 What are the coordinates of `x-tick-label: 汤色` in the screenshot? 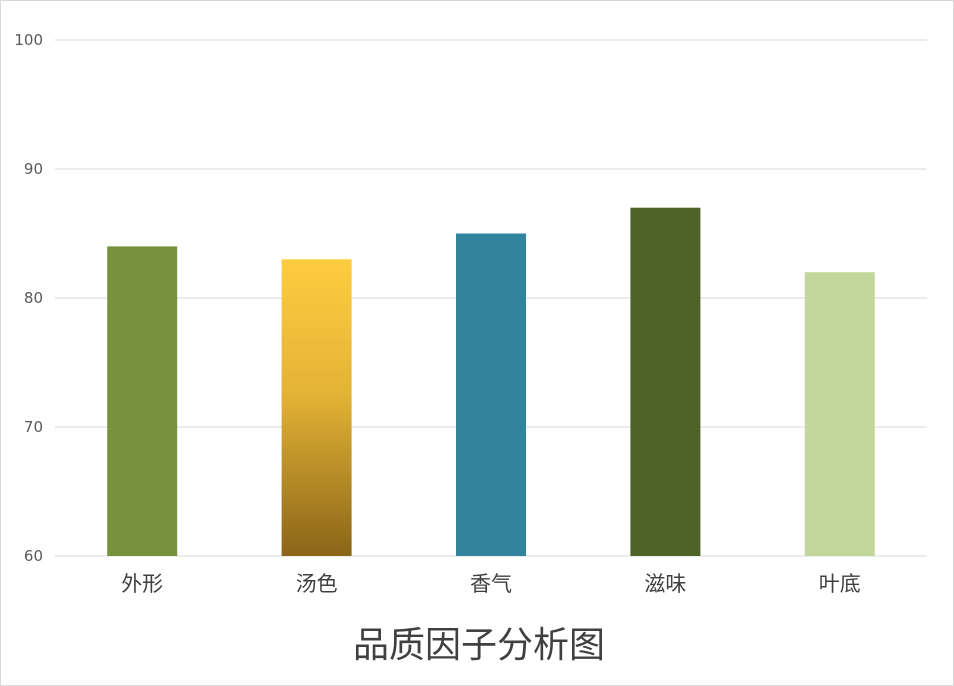 It's located at (317, 584).